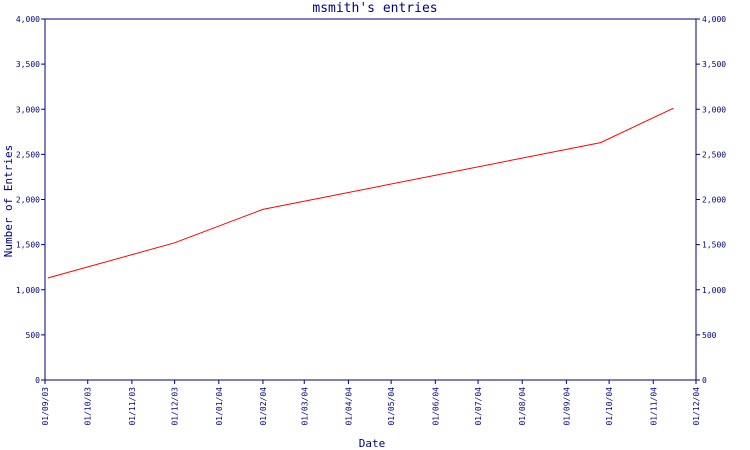 The image size is (750, 450). I want to click on y-tick-label-left: 2,000, so click(28, 200).